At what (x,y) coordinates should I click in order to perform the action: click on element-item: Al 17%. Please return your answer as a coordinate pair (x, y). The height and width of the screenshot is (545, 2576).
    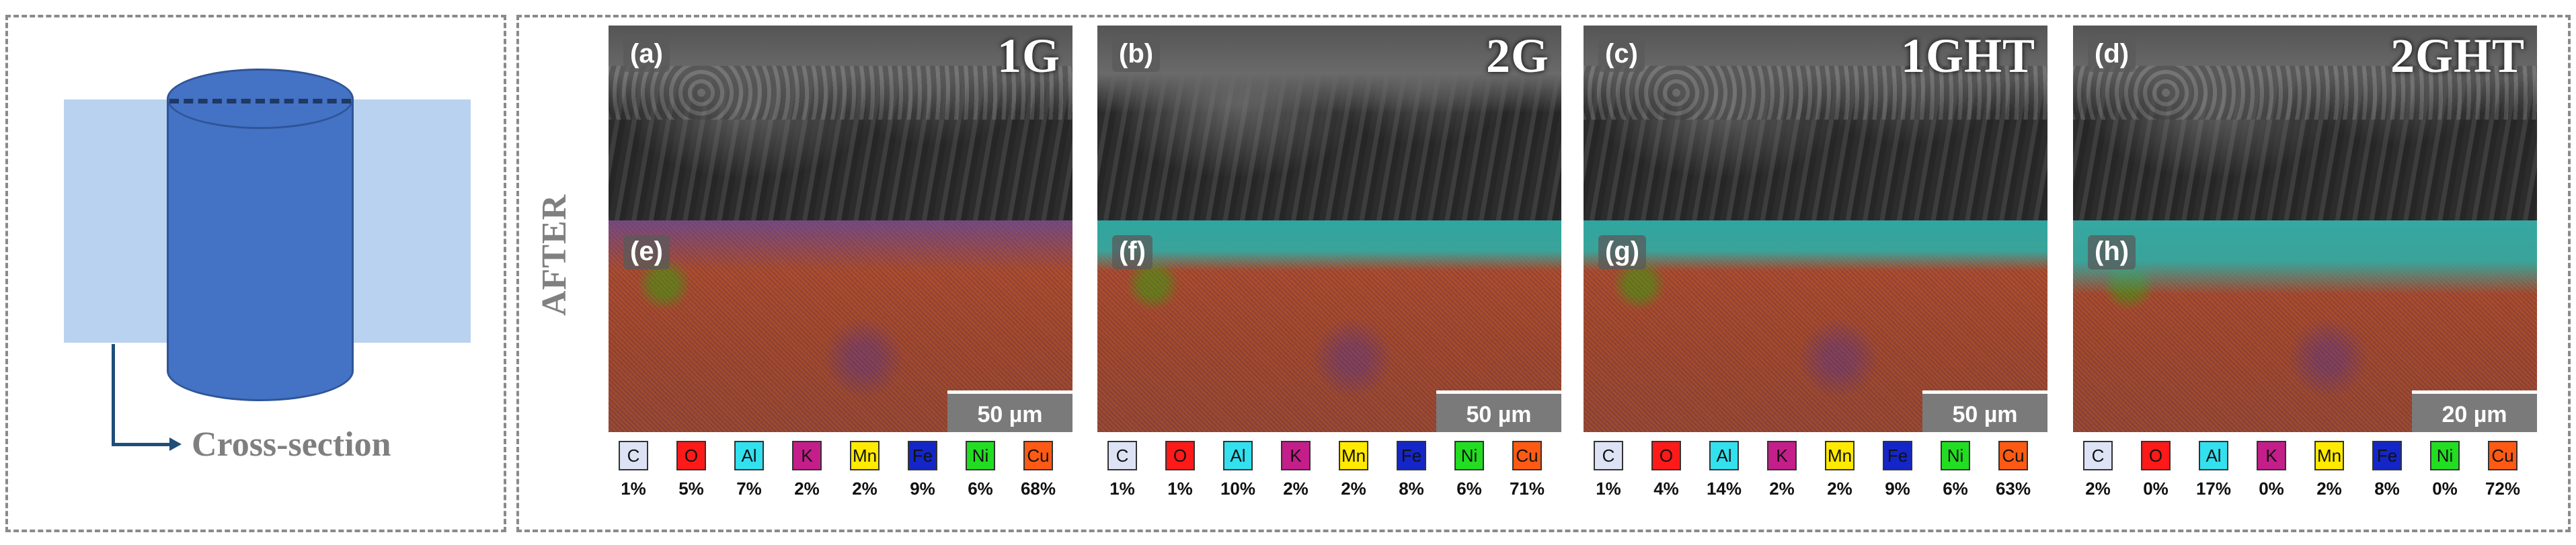
    Looking at the image, I should click on (2213, 470).